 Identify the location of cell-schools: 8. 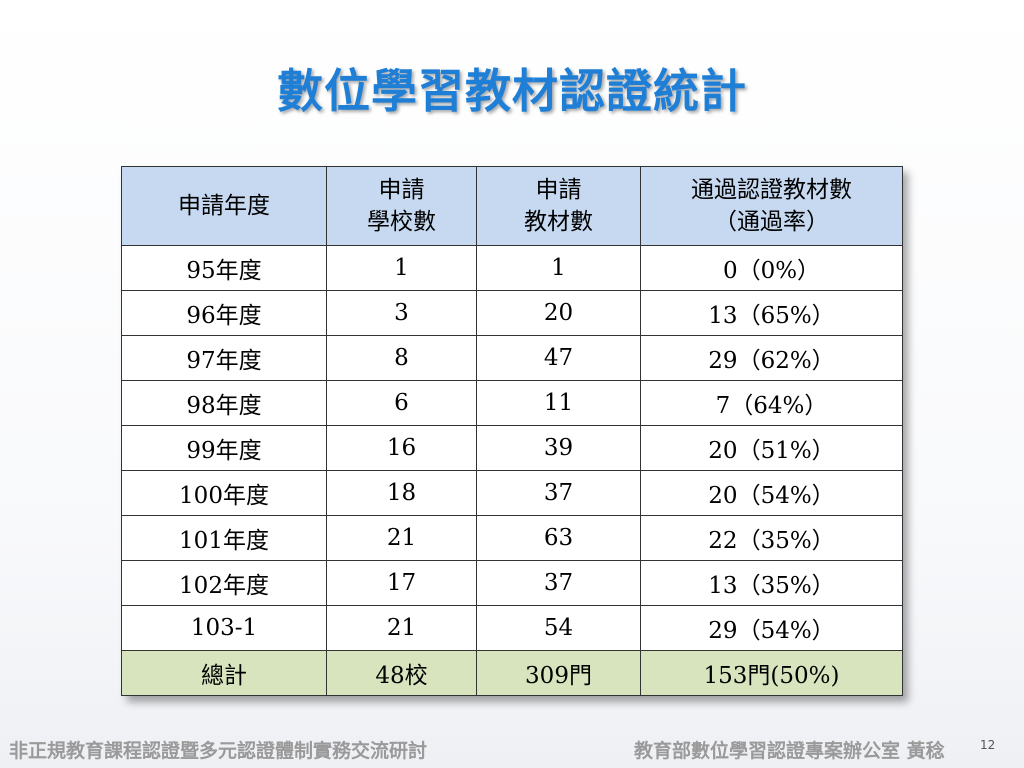
(401, 358).